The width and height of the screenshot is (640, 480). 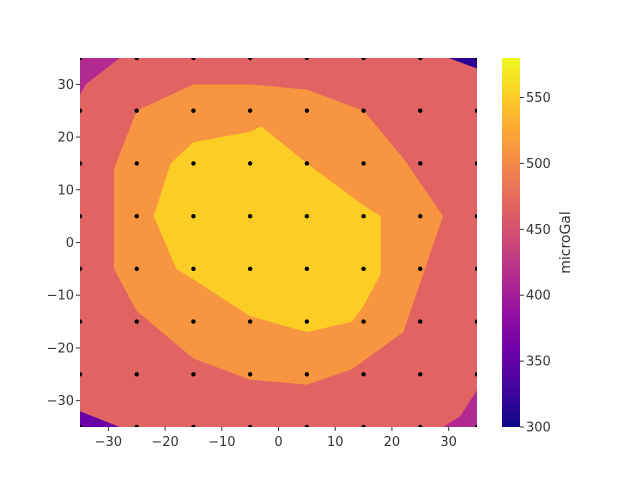 I want to click on y-tick-label: 0, so click(x=70, y=243).